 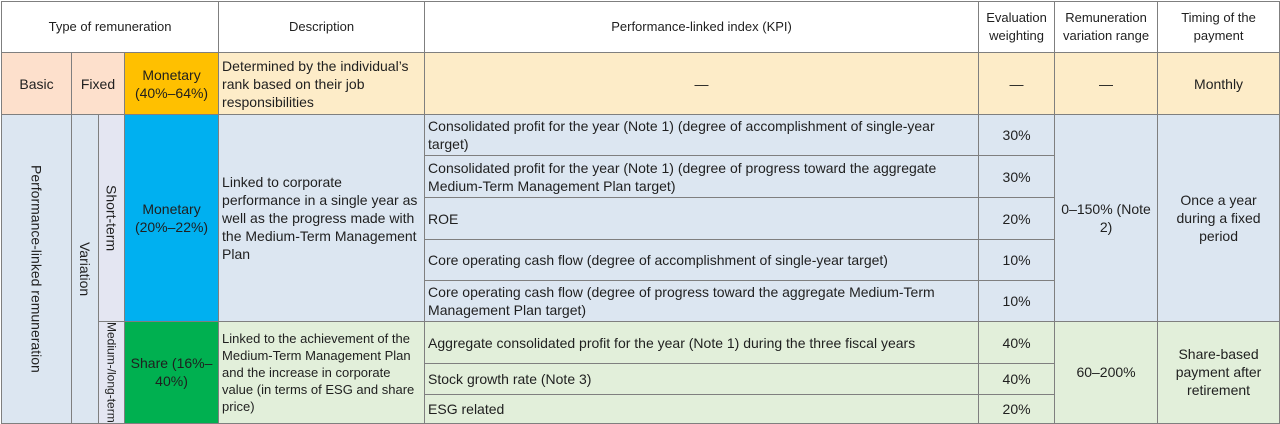 What do you see at coordinates (1106, 27) in the screenshot?
I see `header-range: Remuneration variation range` at bounding box center [1106, 27].